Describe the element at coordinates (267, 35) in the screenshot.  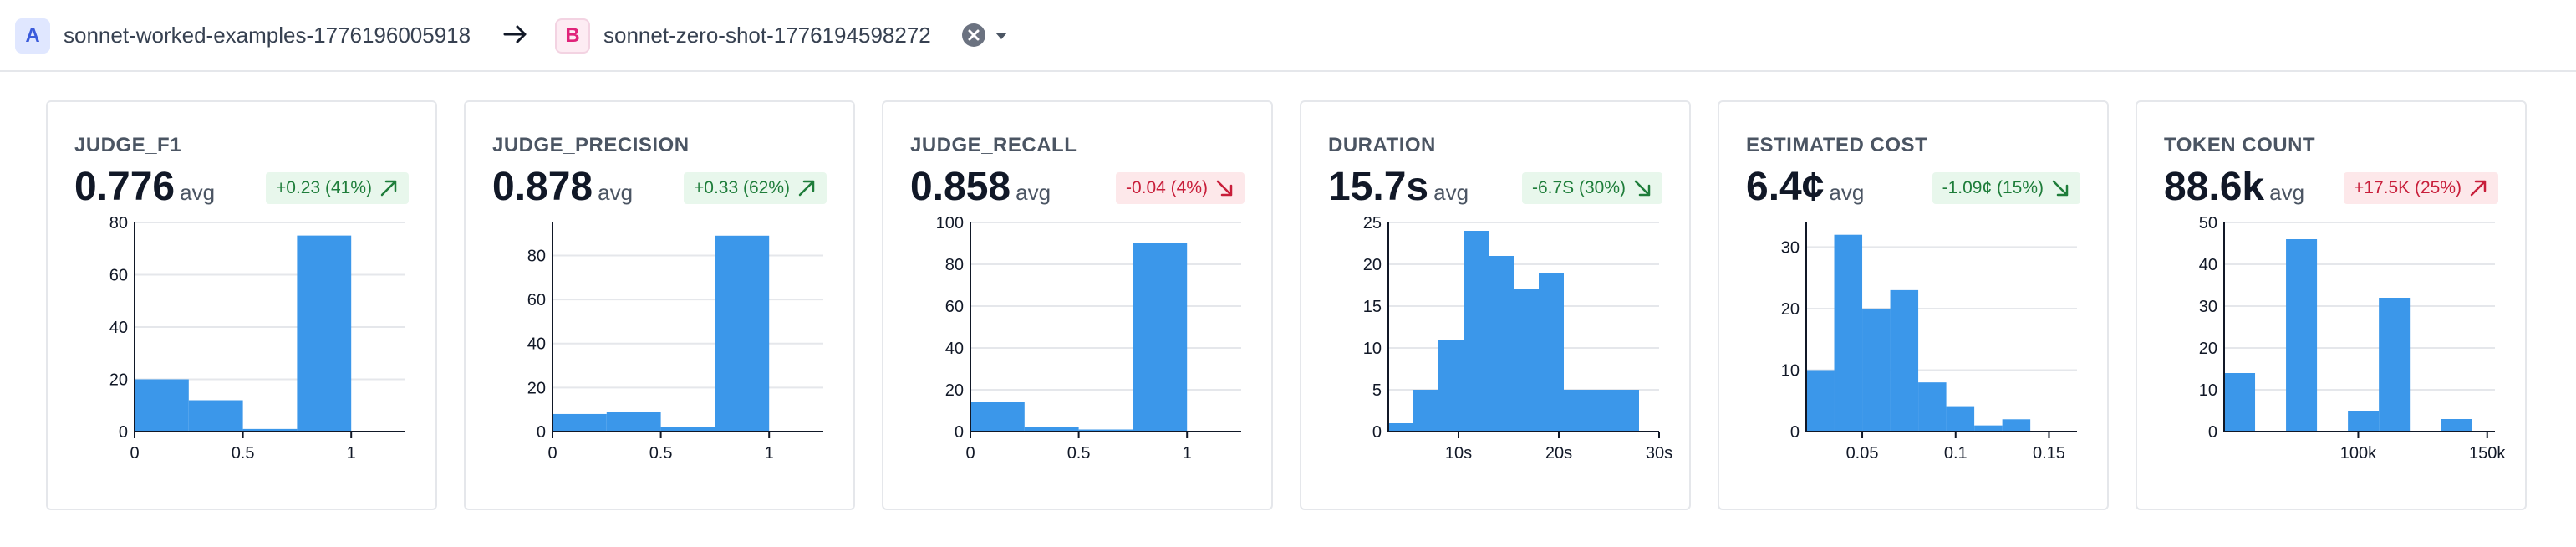
I see `experiment-a-name: sonnet-worked-examples-1776196005918` at that location.